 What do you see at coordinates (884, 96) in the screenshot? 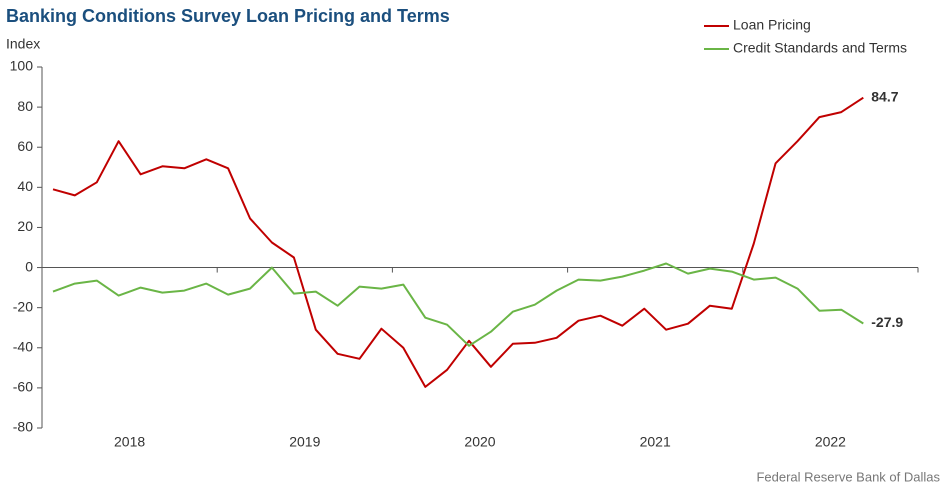
I see `end-label: 84.7` at bounding box center [884, 96].